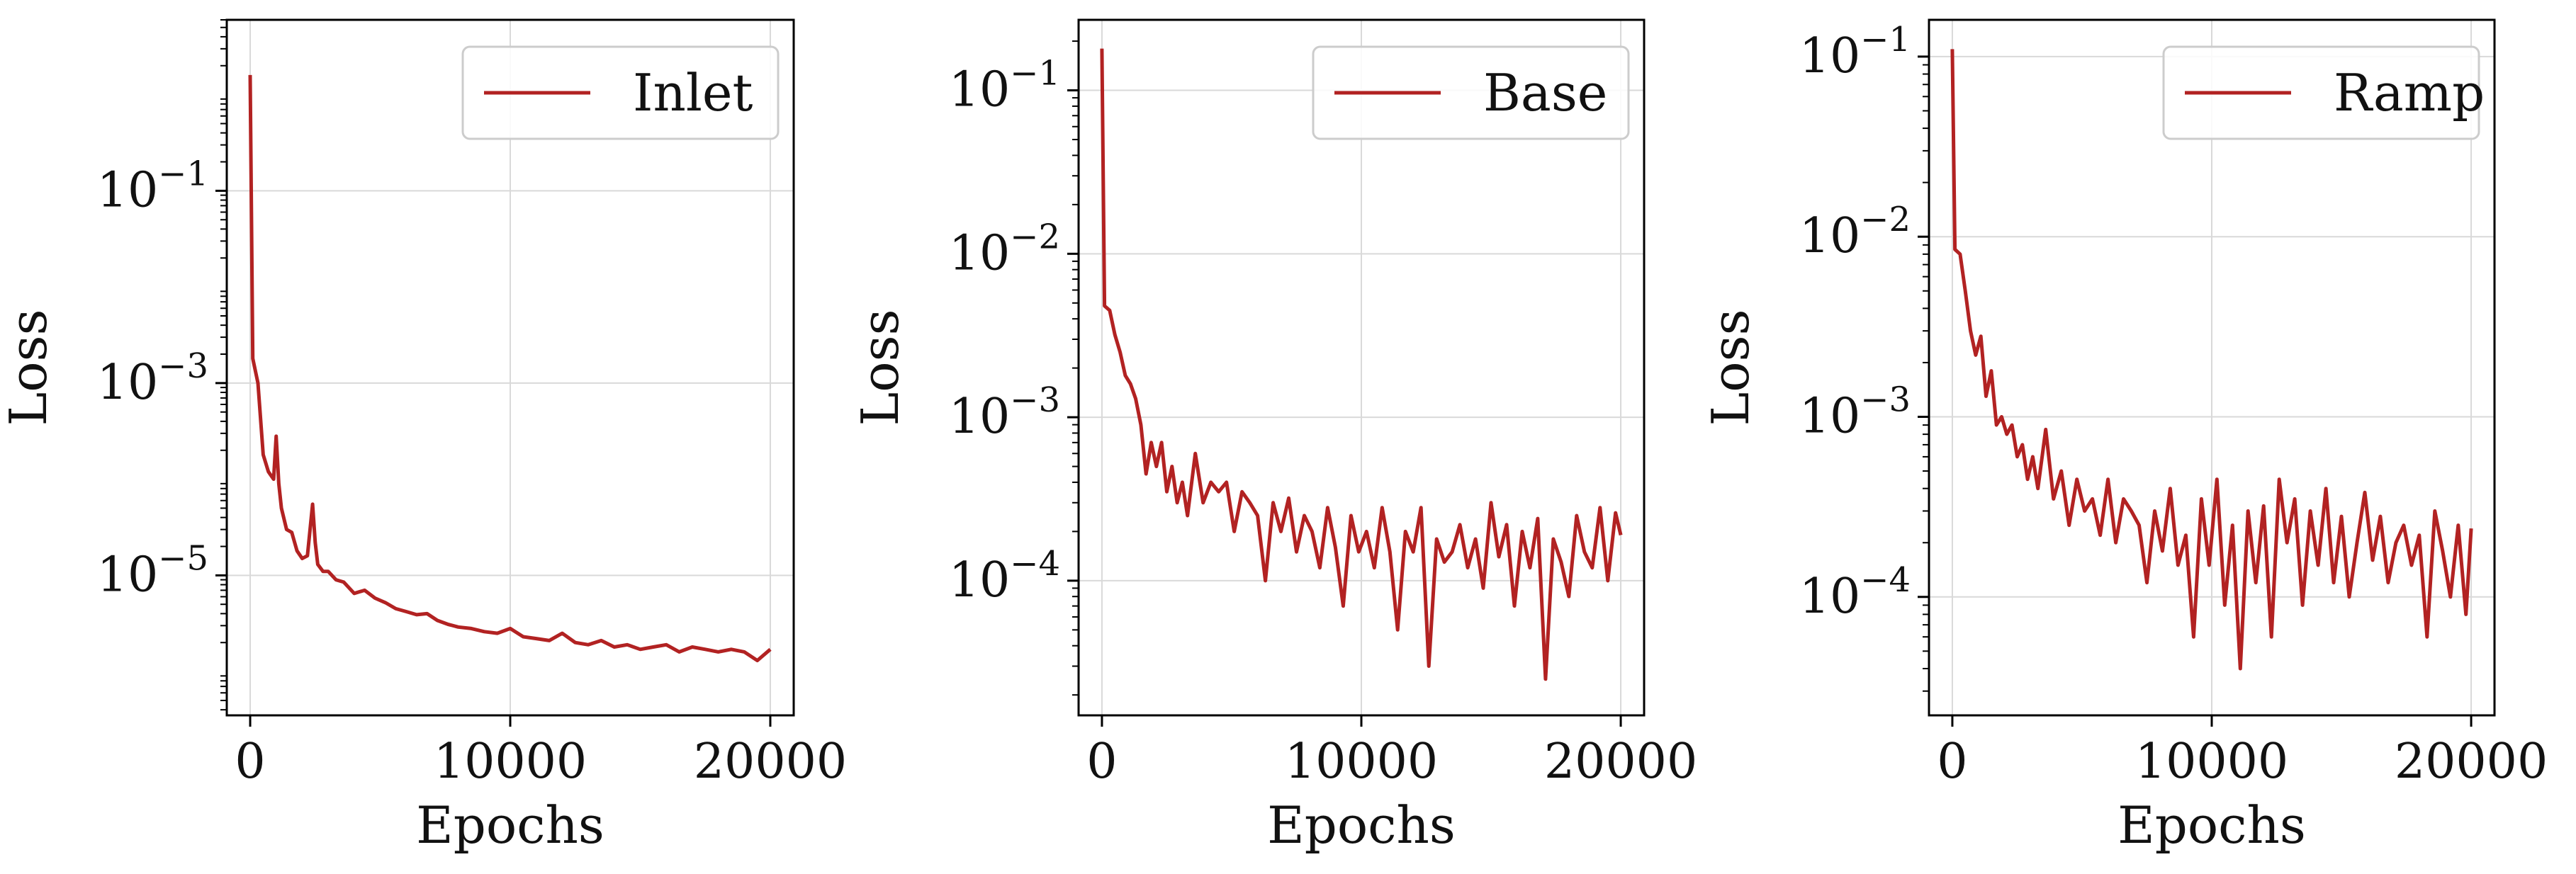 Image resolution: width=2576 pixels, height=874 pixels. I want to click on series-line-ramp, so click(2211, 360).